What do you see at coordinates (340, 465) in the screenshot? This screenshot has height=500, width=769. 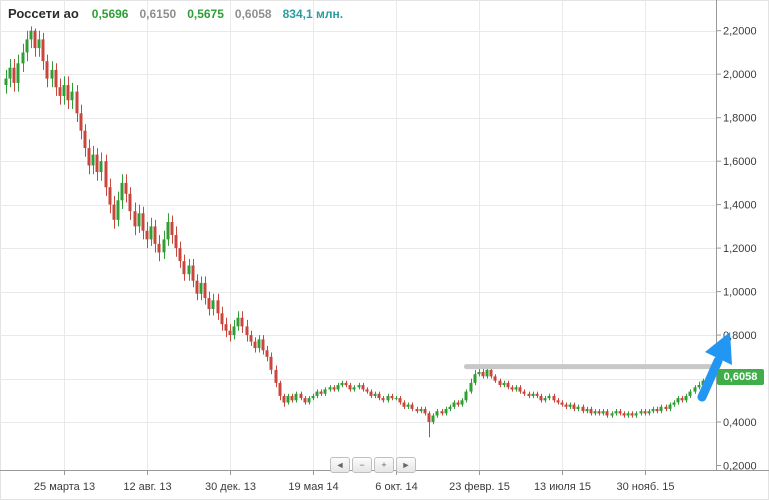 I see `pan-left-button: ◄` at bounding box center [340, 465].